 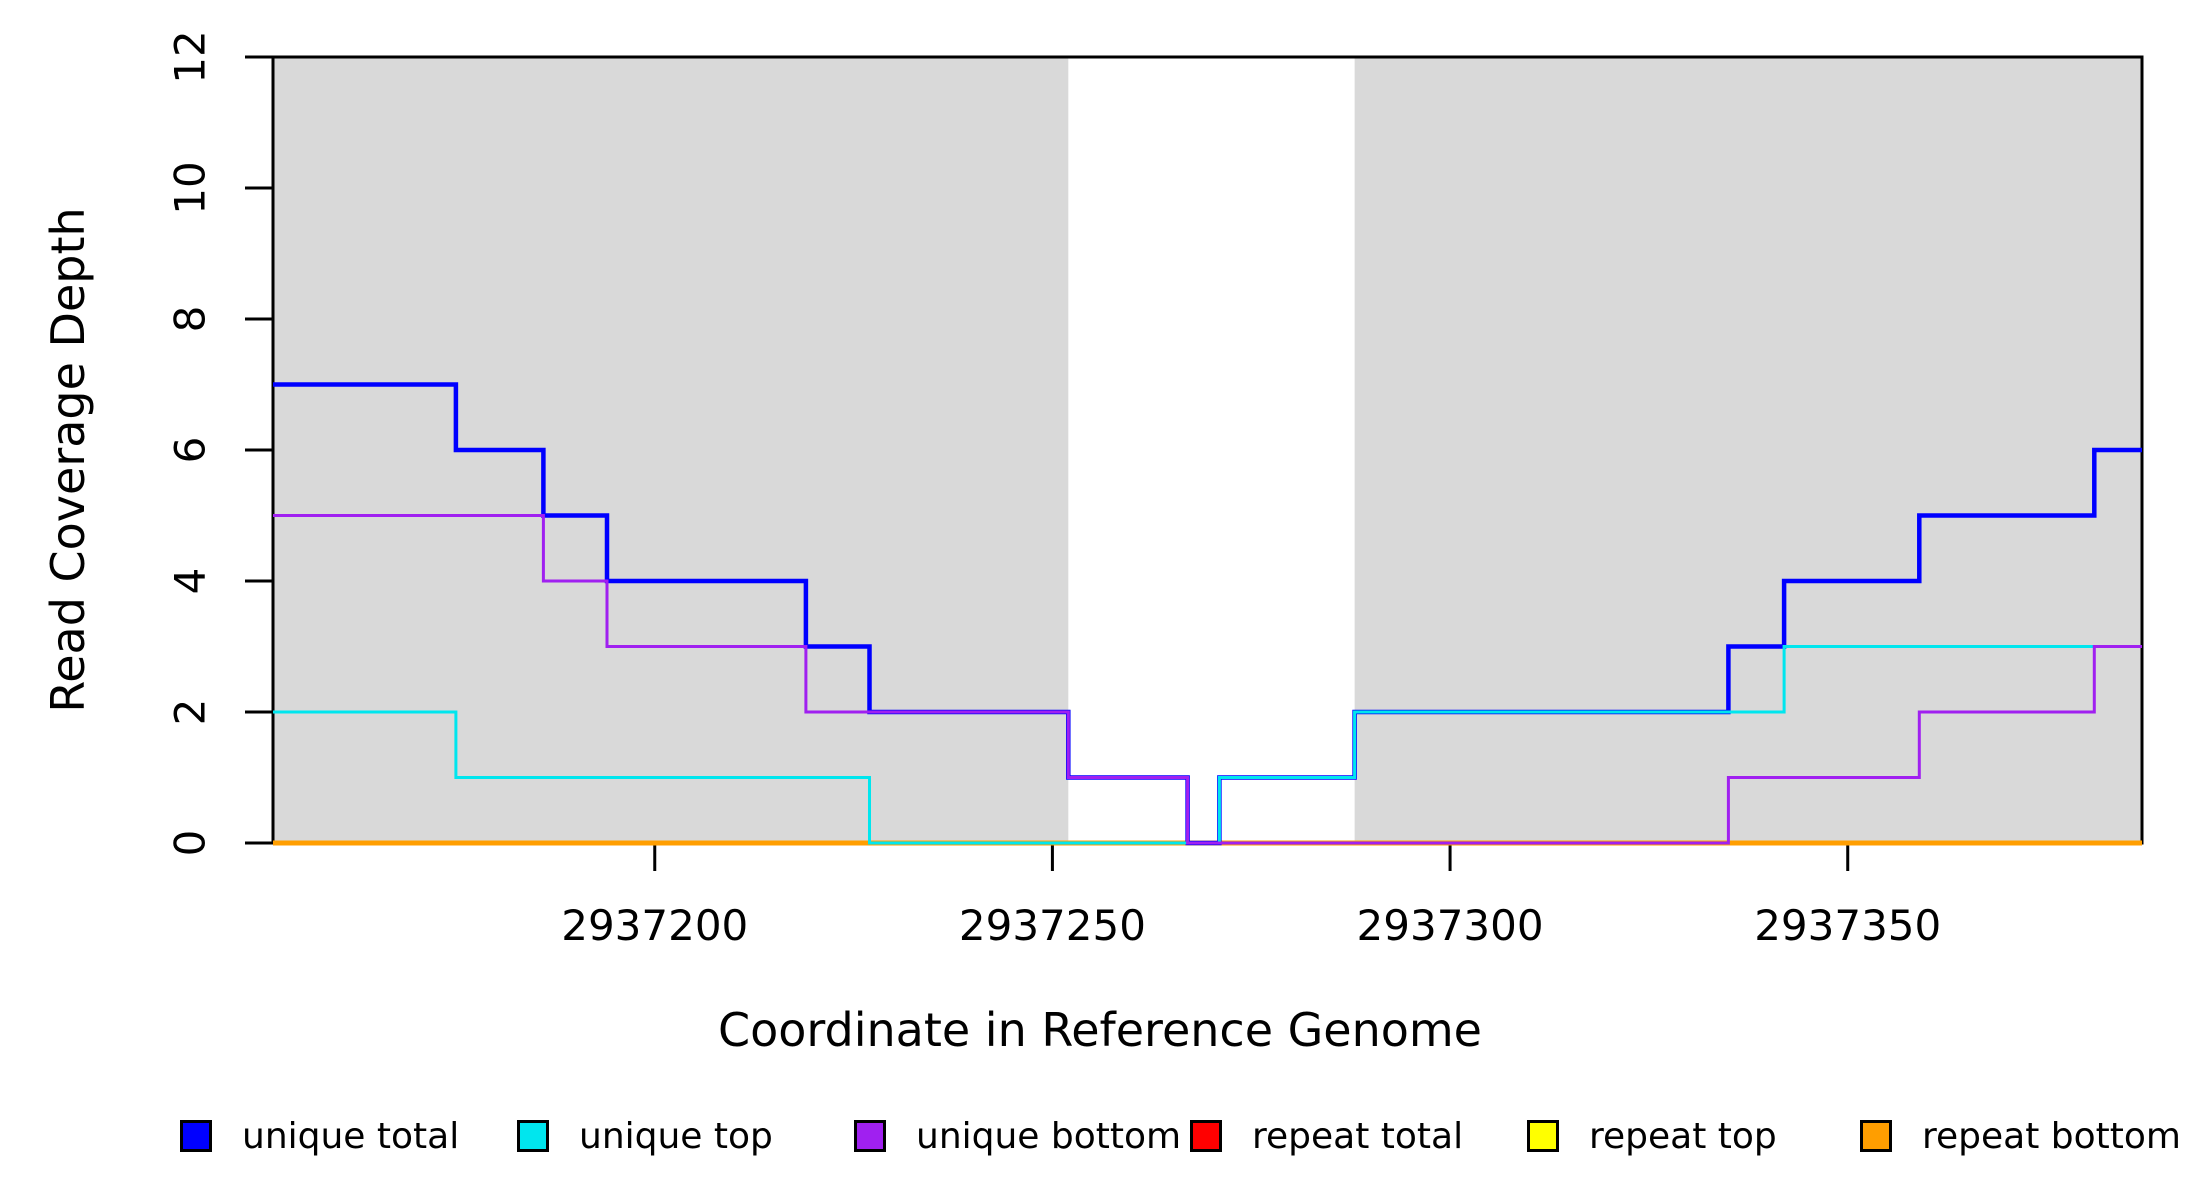 What do you see at coordinates (190, 187) in the screenshot?
I see `y-axis-tick-label: 10` at bounding box center [190, 187].